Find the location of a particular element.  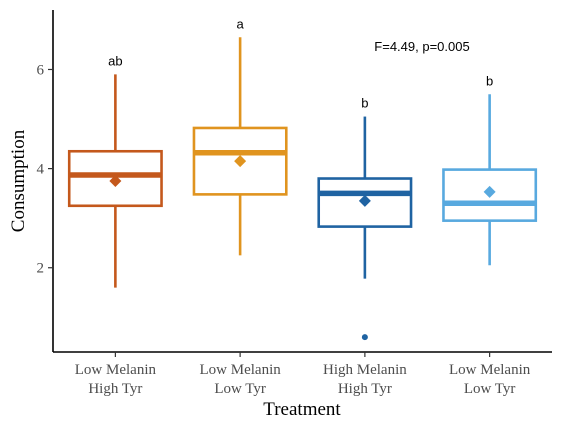

y-axis-title: Consumption is located at coordinates (18, 180).